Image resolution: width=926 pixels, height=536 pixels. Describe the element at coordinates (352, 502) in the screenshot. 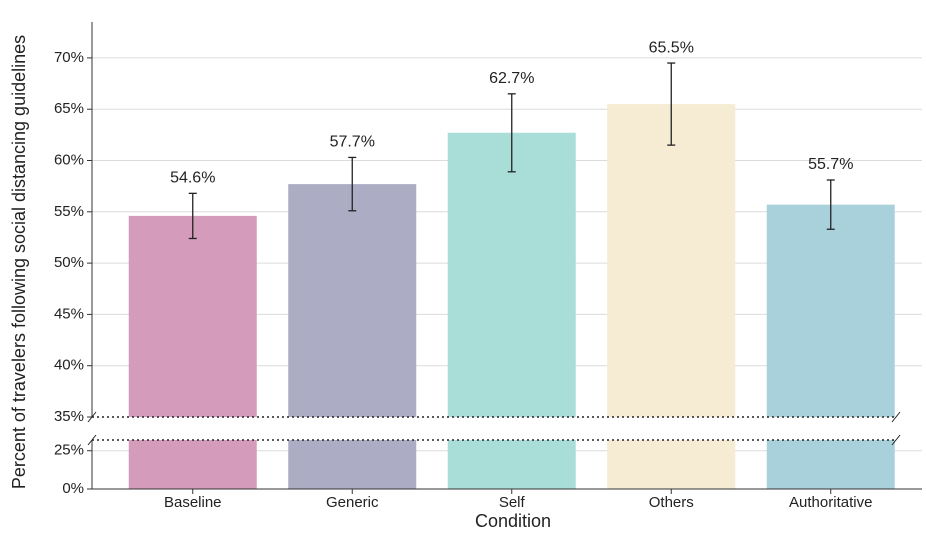

I see `x-tick-label: Generic` at that location.